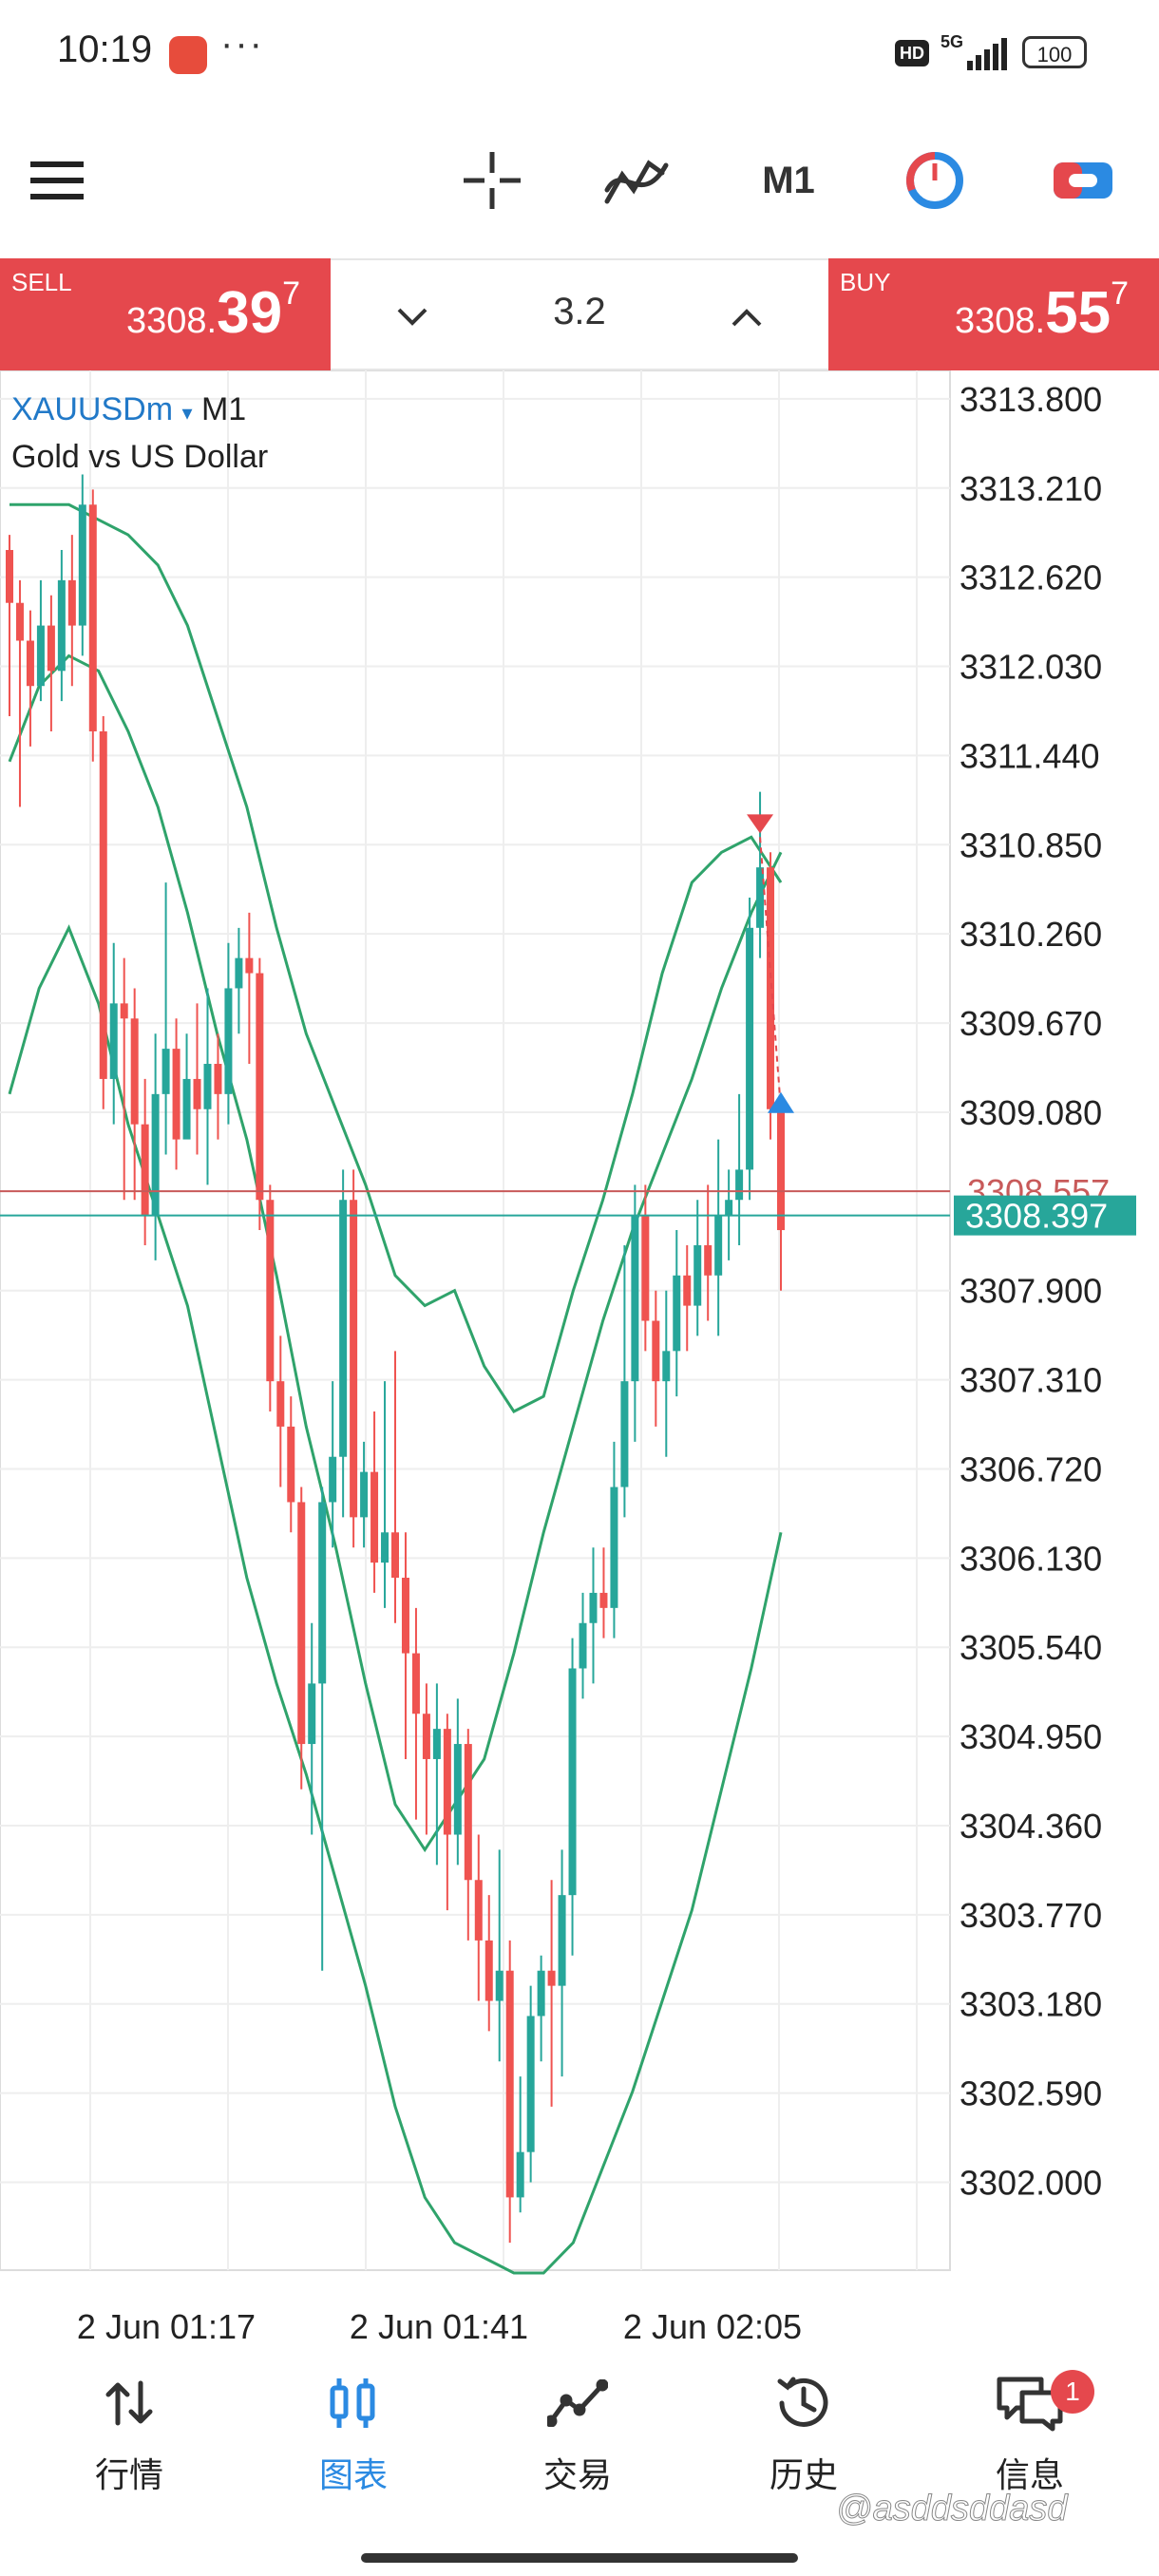 This screenshot has height=2576, width=1159. What do you see at coordinates (129, 2436) in the screenshot?
I see `nav-quotes: 行情` at bounding box center [129, 2436].